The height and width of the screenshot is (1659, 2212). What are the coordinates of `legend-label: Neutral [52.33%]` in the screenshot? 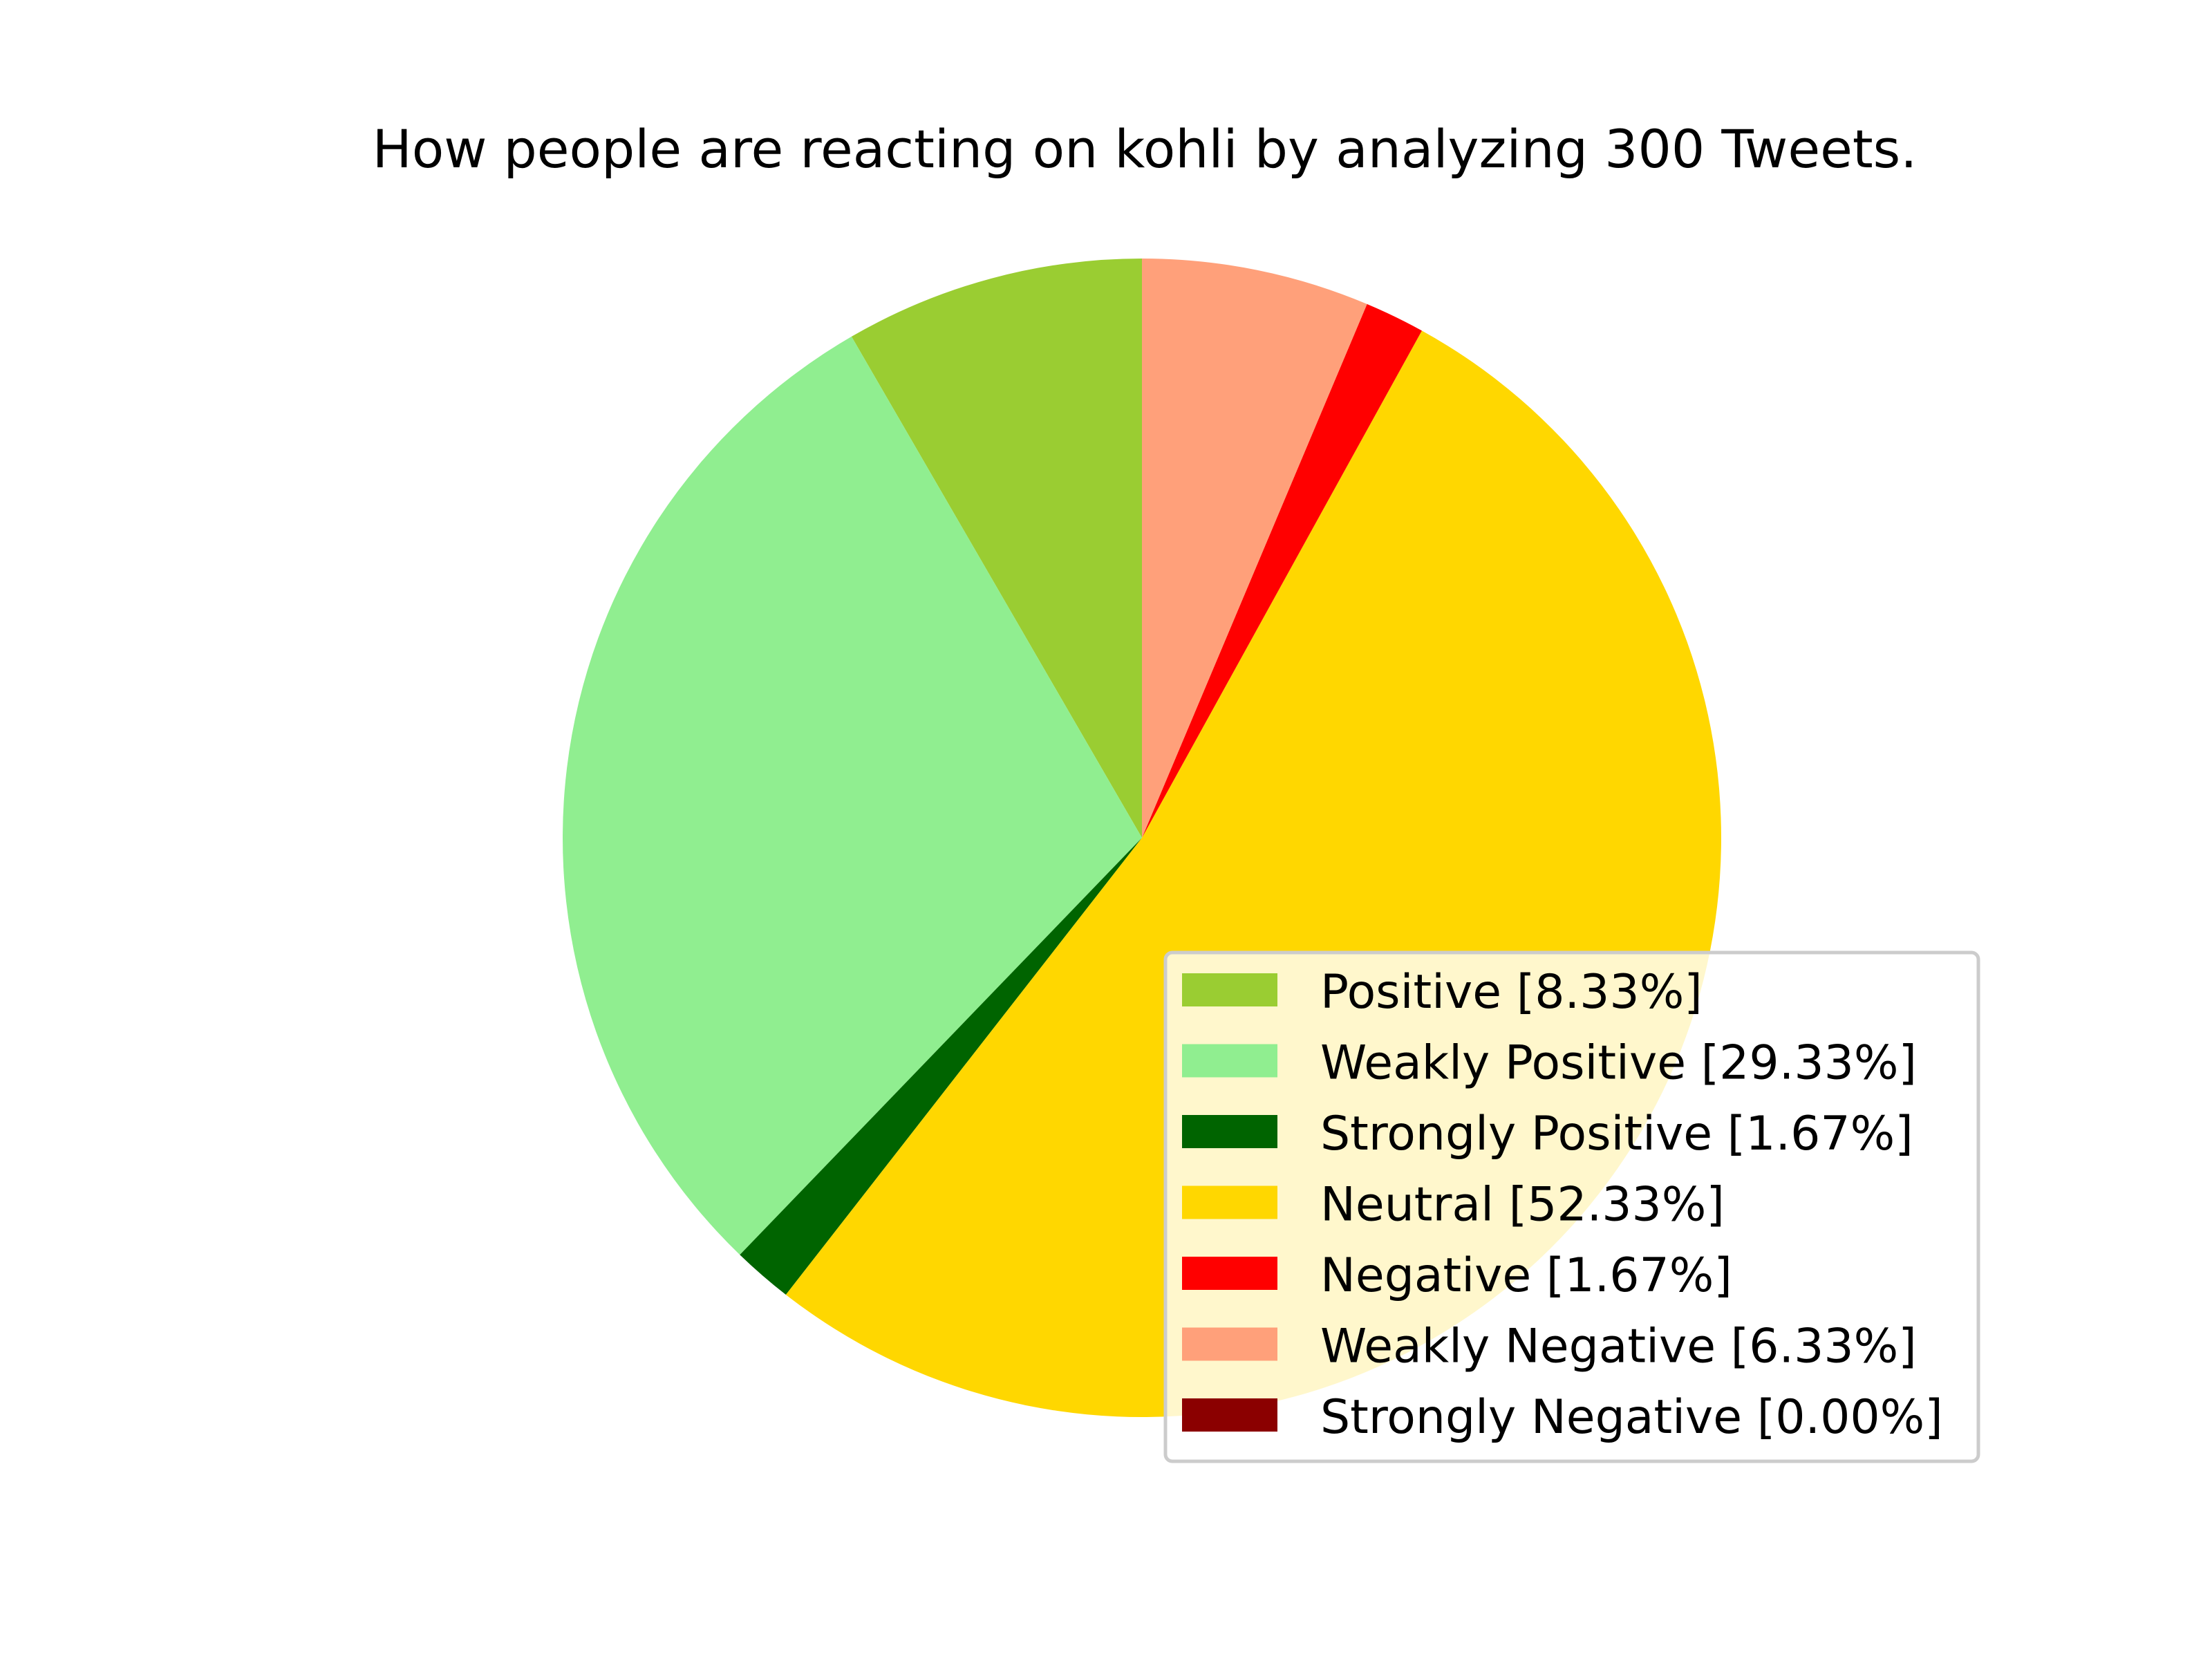 It's located at (1522, 1205).